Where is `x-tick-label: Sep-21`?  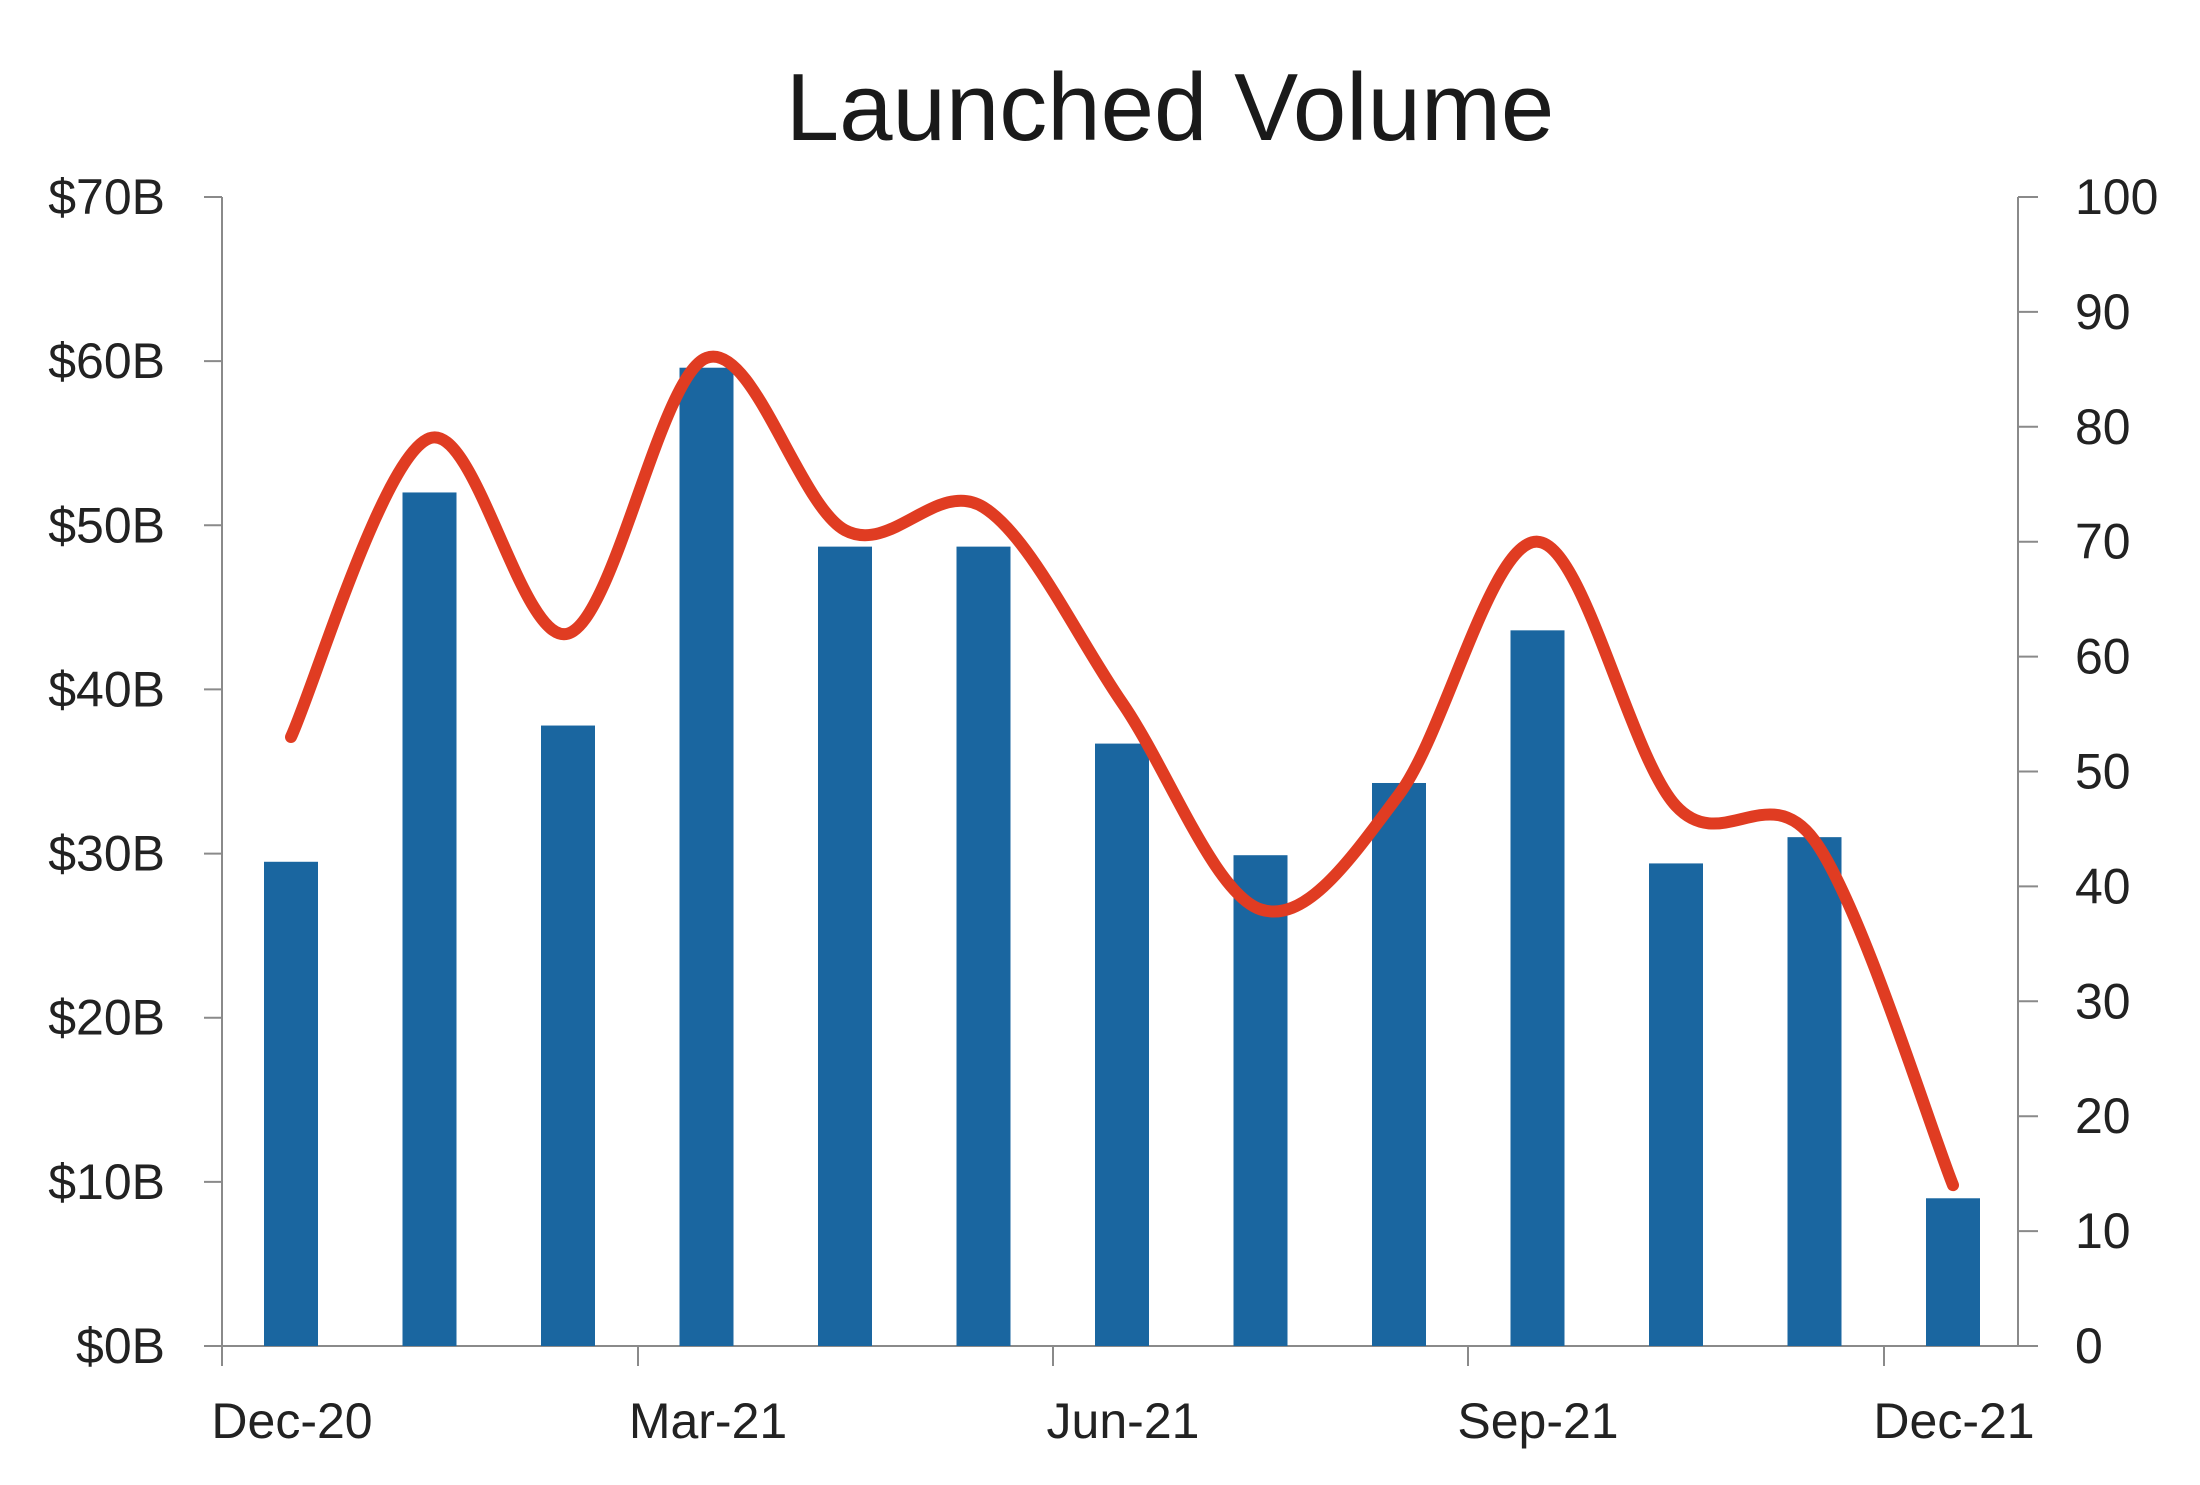 x-tick-label: Sep-21 is located at coordinates (1537, 1421).